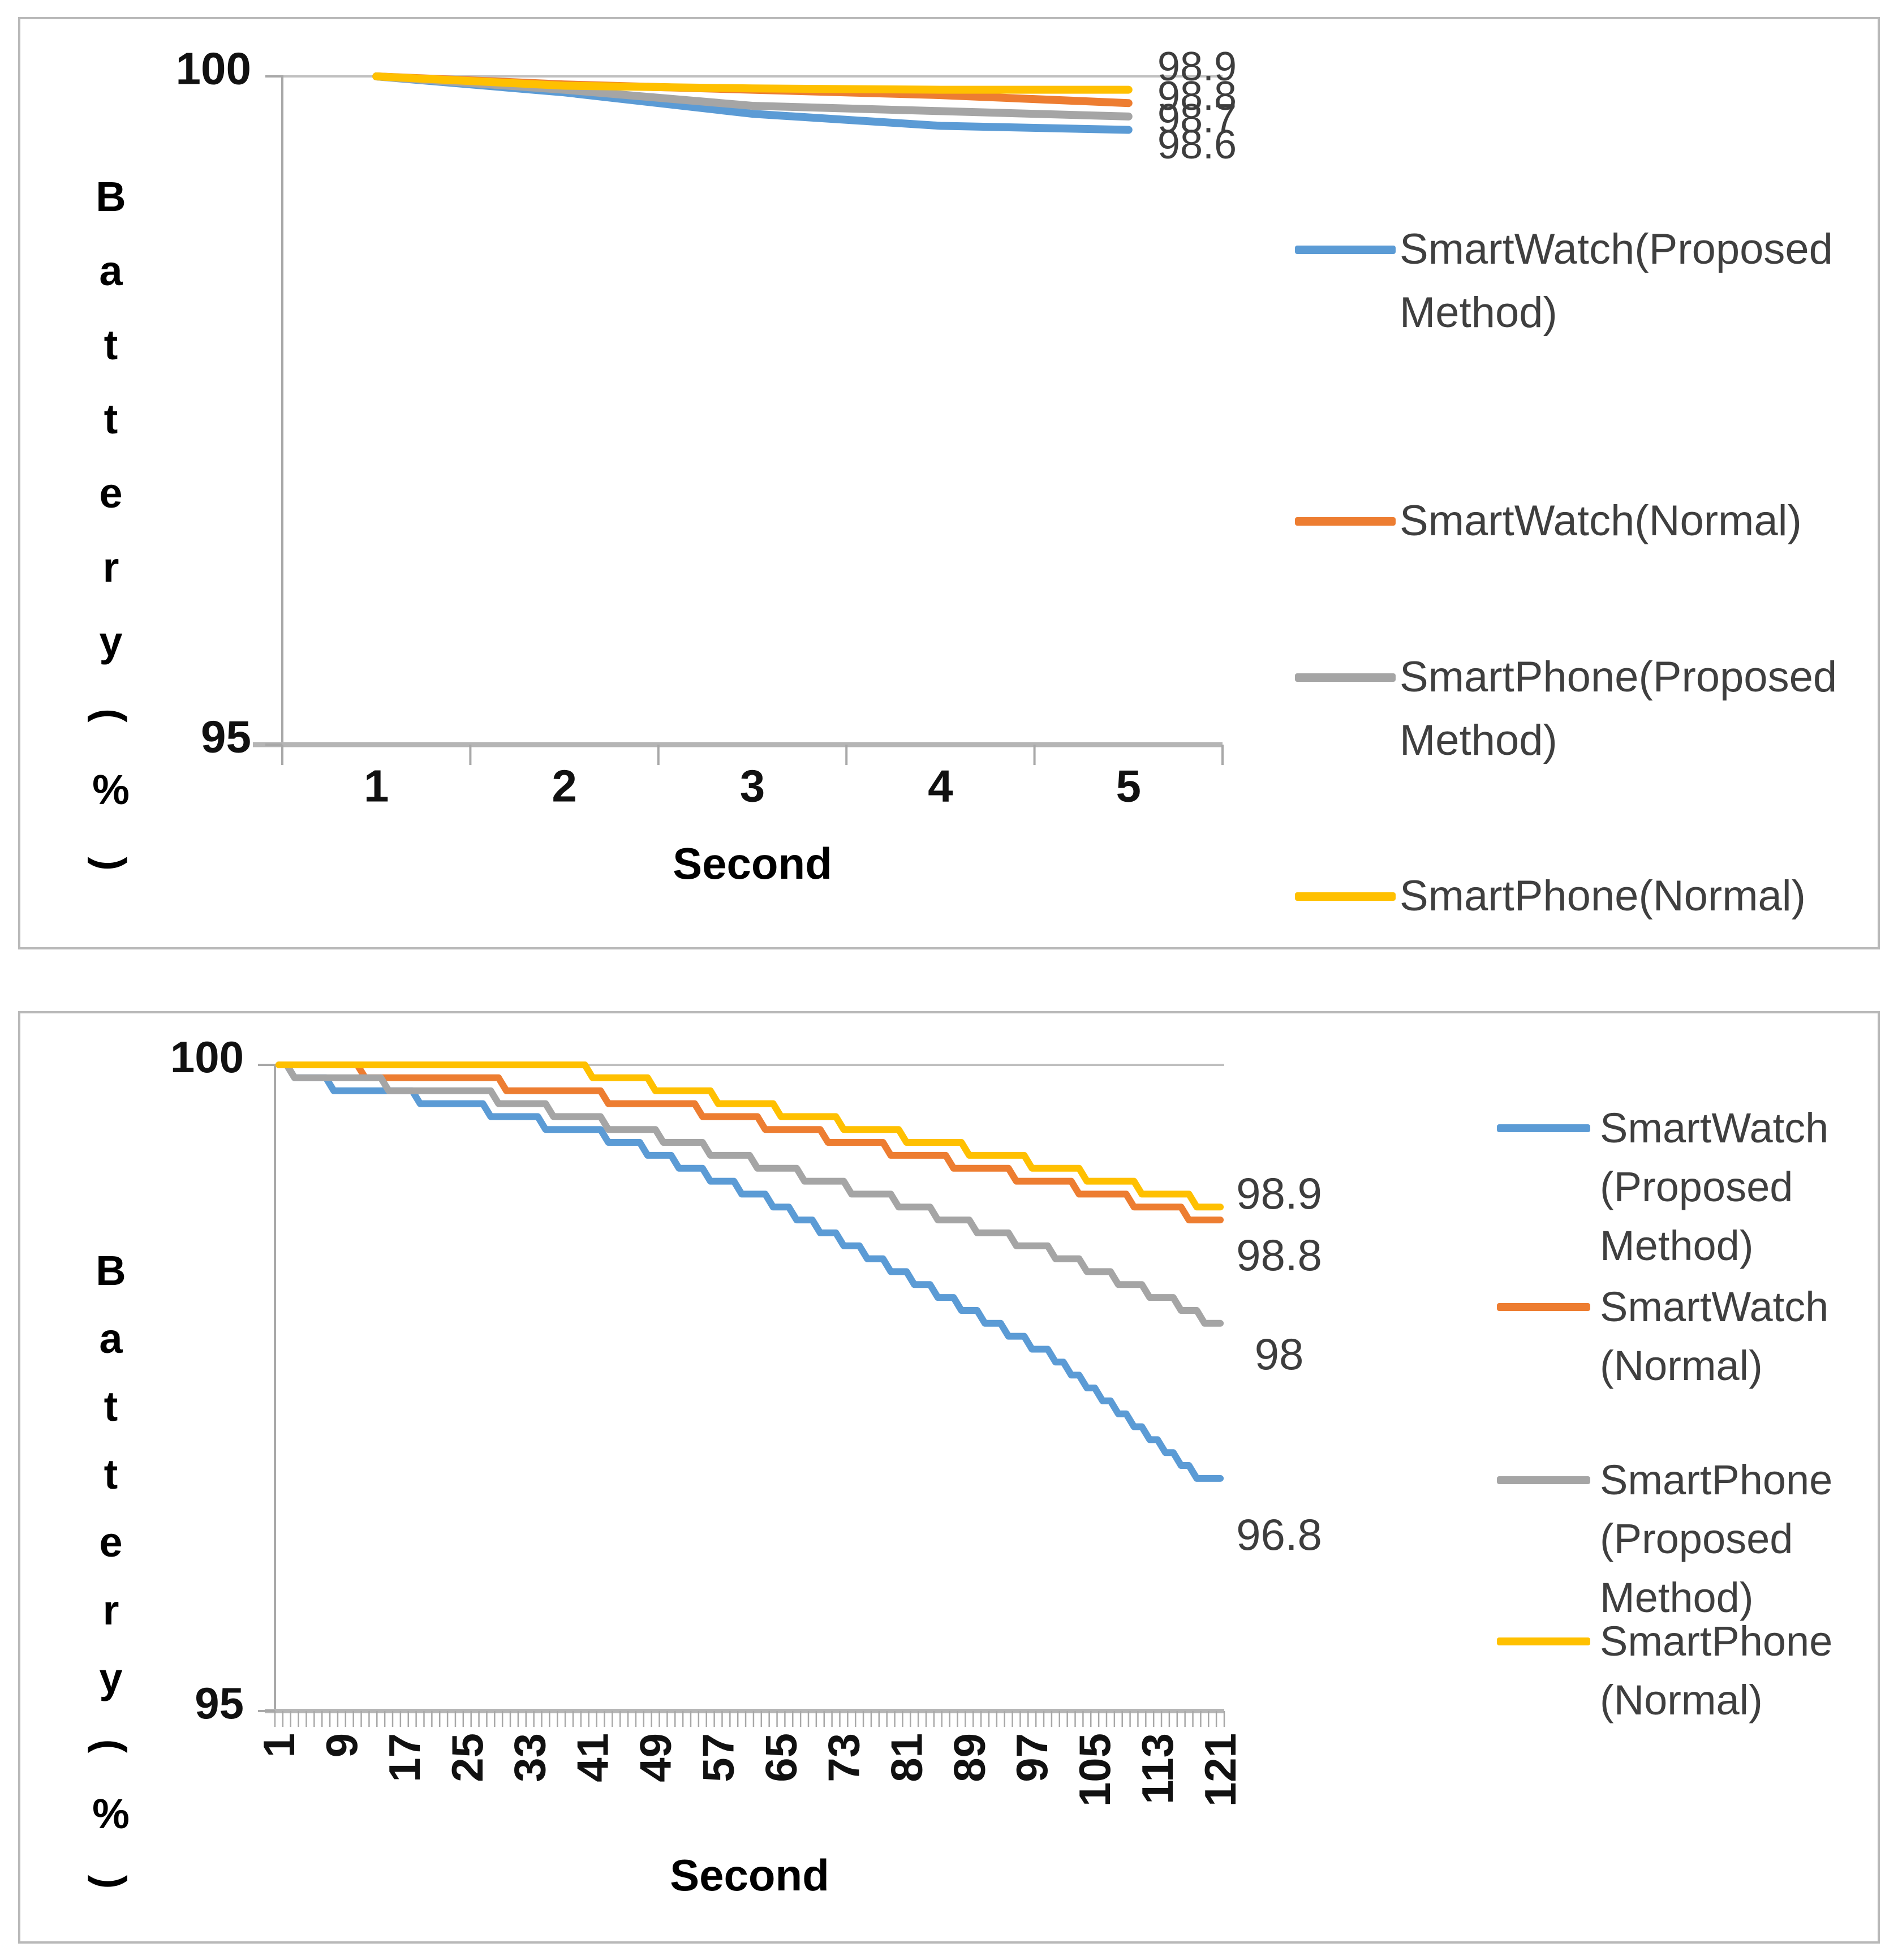  I want to click on x-tick-label: 113, so click(1157, 1769).